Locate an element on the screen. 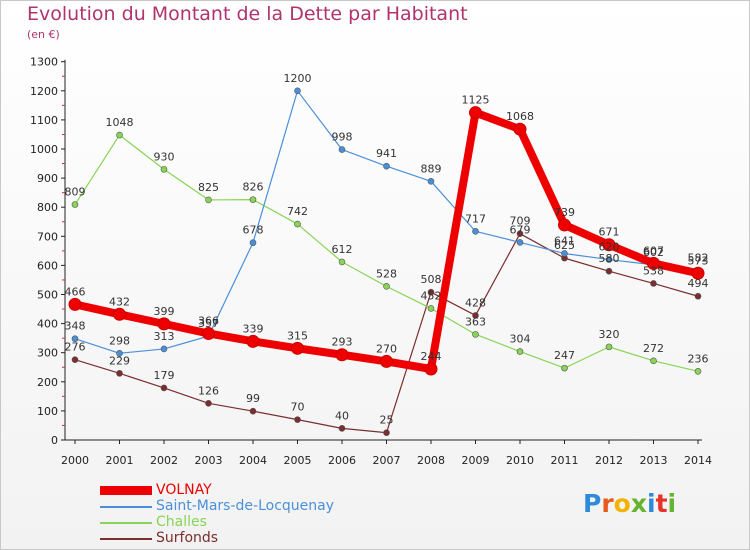 The height and width of the screenshot is (550, 750). y-tick-label: 600 is located at coordinates (47, 265).